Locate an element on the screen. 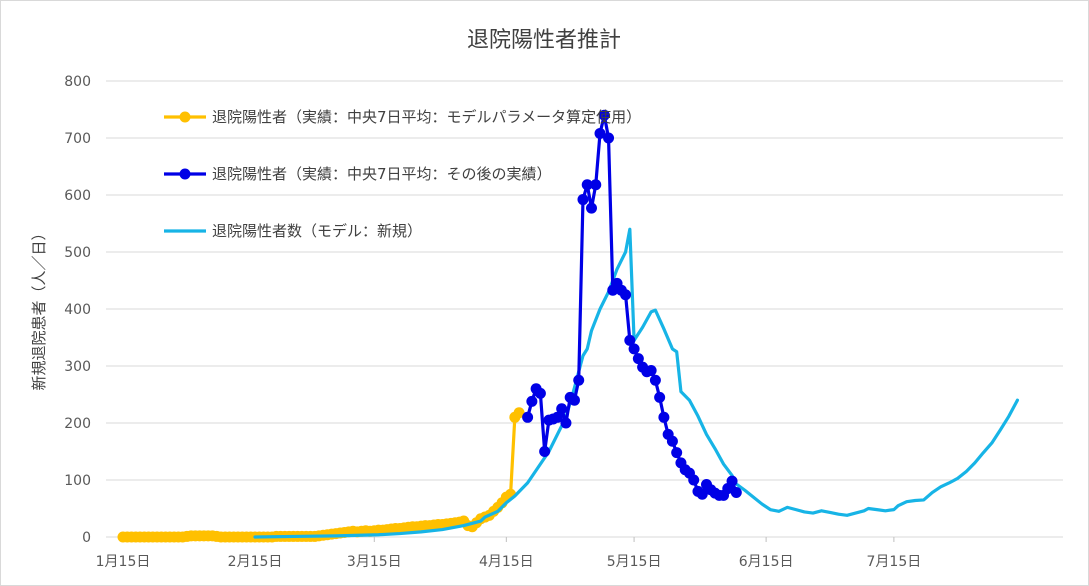 The width and height of the screenshot is (1089, 586). x-tick-labels: 1月15日 2月15日 3月15日 4月15日 5月15日 6月15日 7月15日 is located at coordinates (509, 553).